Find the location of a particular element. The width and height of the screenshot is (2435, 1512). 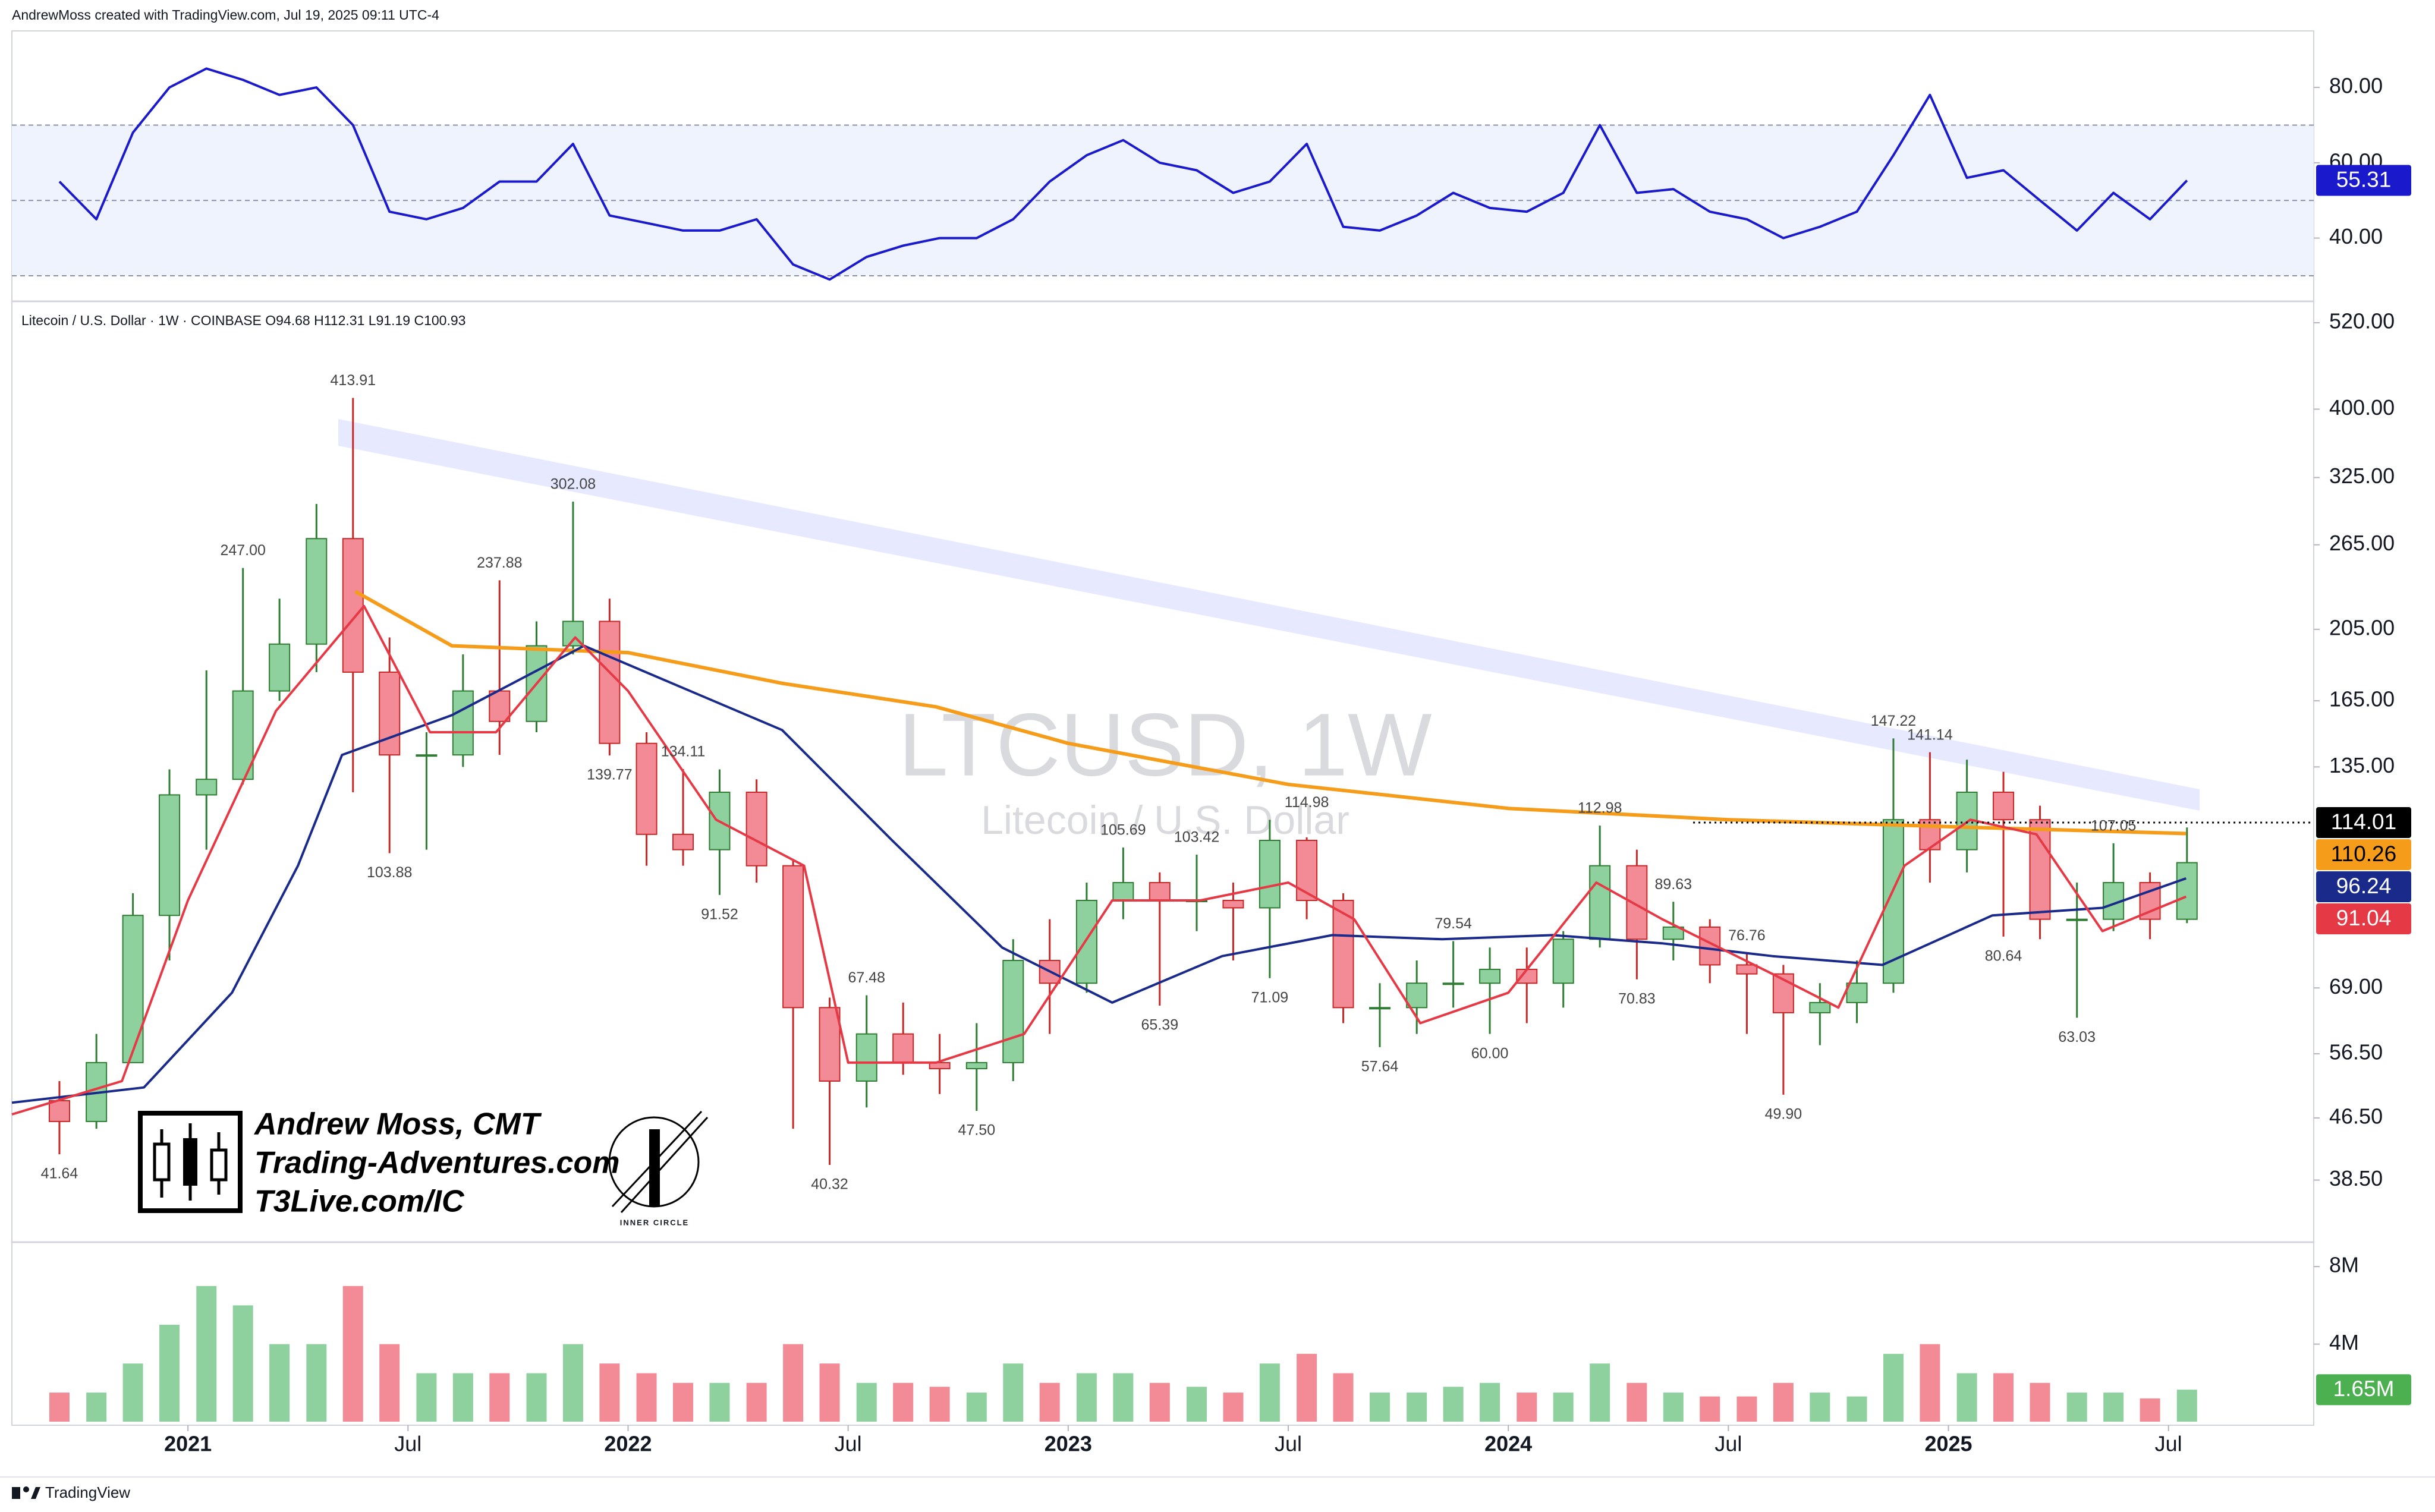

footer-text: TradingView is located at coordinates (87, 1492).